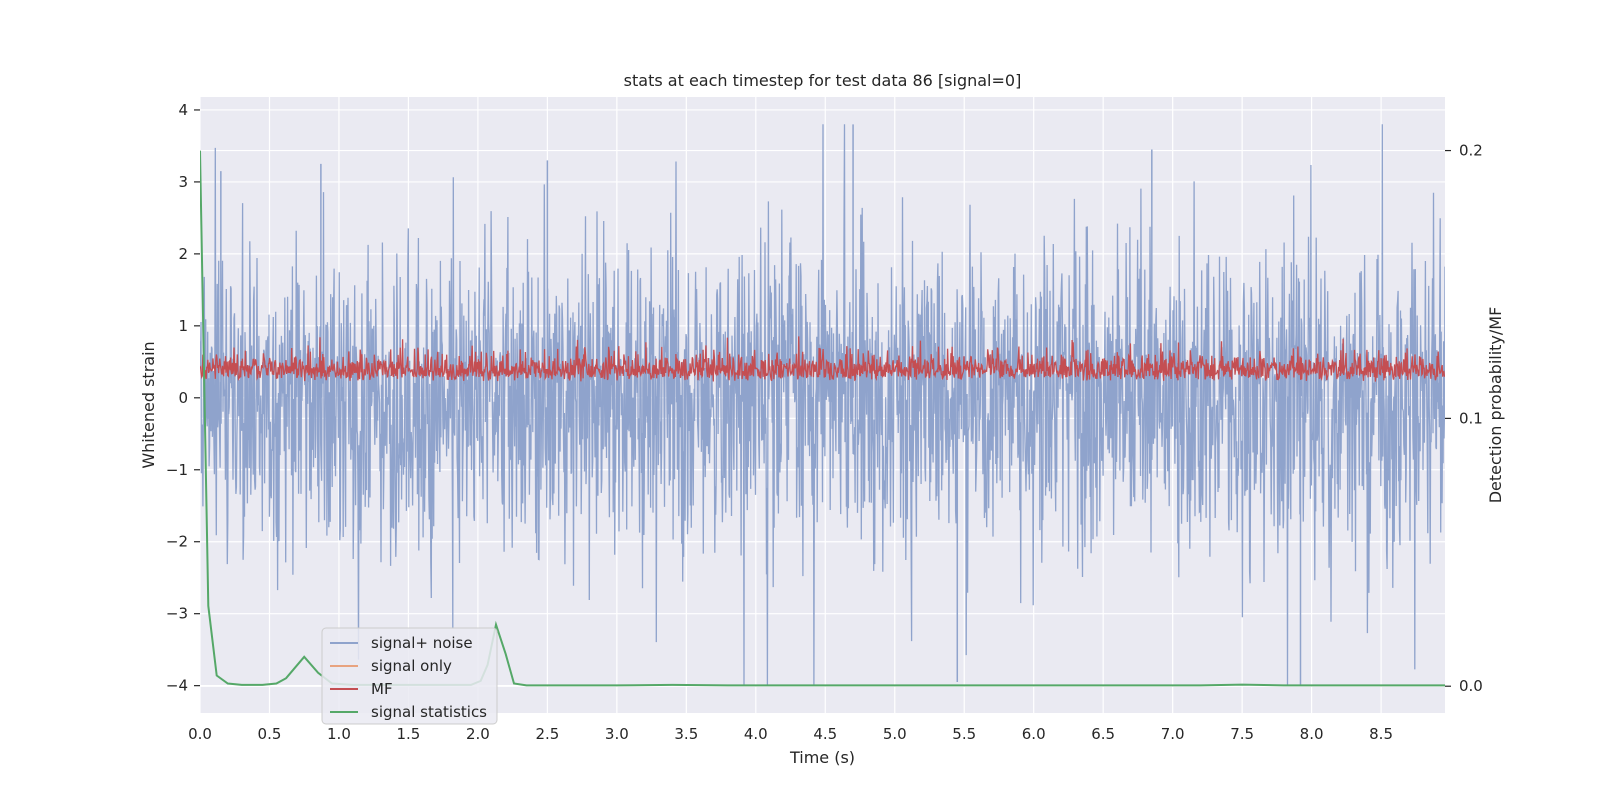  What do you see at coordinates (1312, 734) in the screenshot?
I see `x-tick-label: 8.0` at bounding box center [1312, 734].